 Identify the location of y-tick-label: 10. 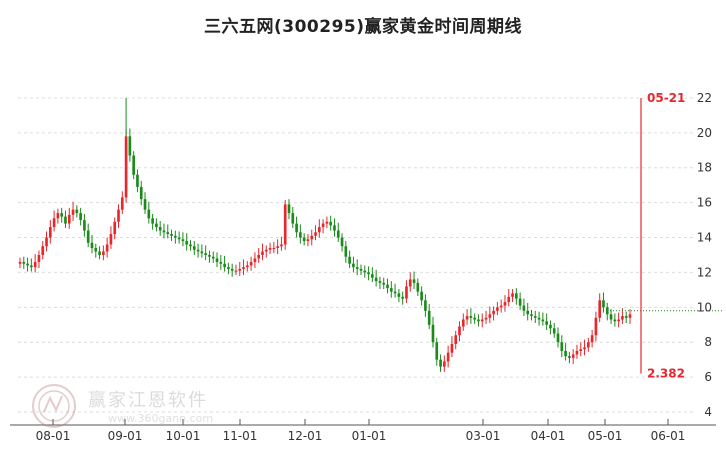
(704, 307).